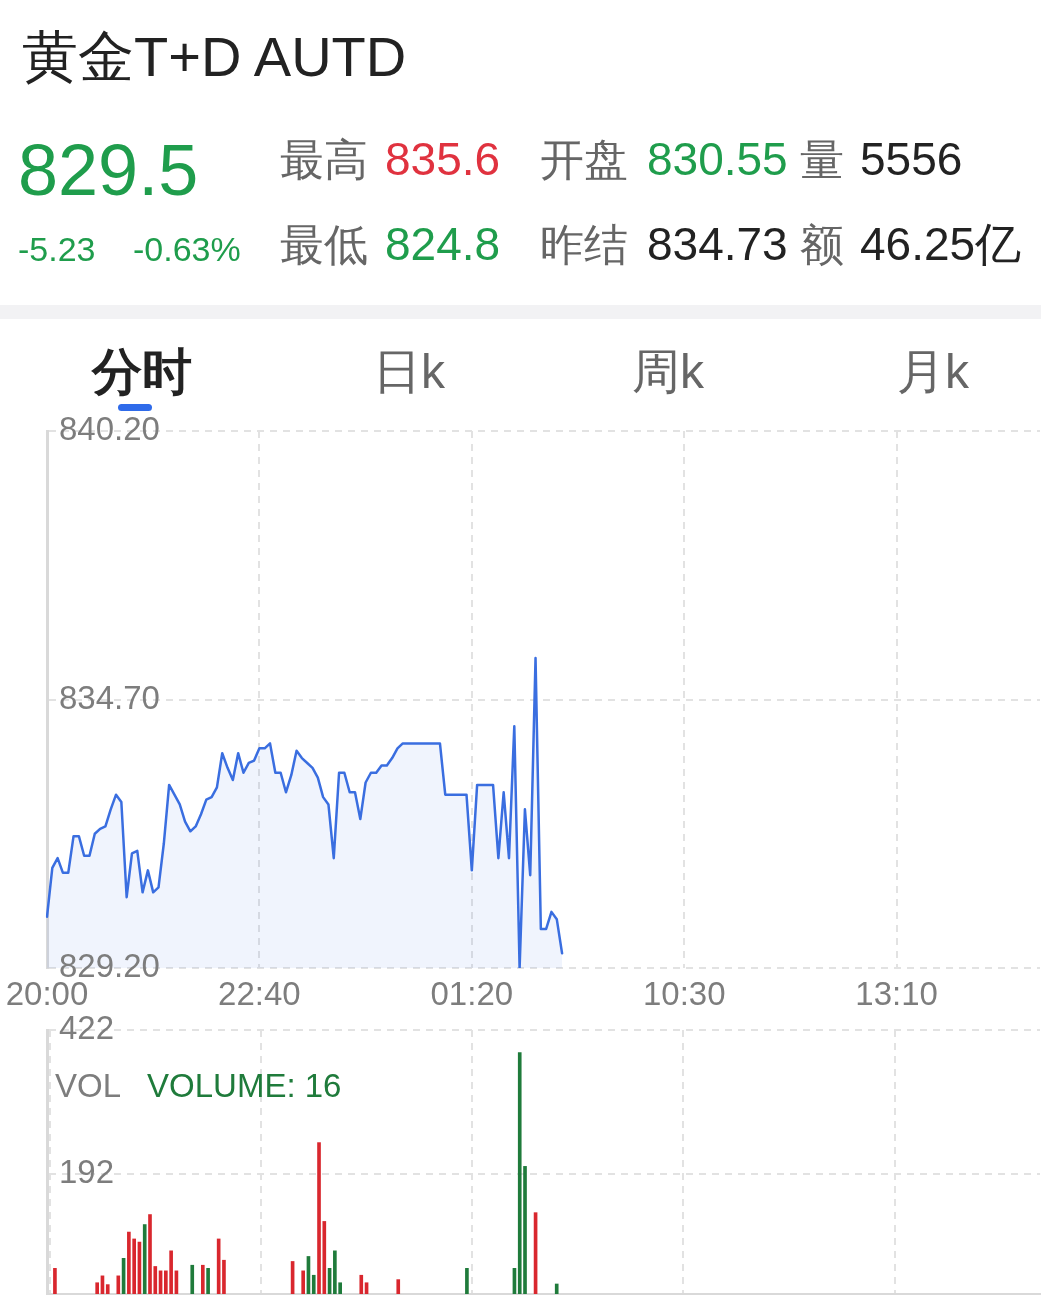  What do you see at coordinates (717, 245) in the screenshot?
I see `text: 834.73` at bounding box center [717, 245].